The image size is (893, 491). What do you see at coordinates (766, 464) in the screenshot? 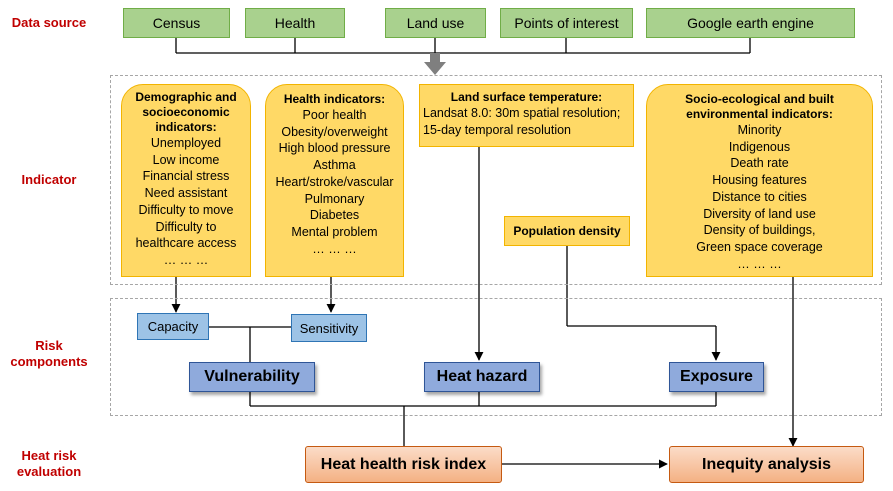
I see `inequity-analysis-box: Inequity analysis` at bounding box center [766, 464].